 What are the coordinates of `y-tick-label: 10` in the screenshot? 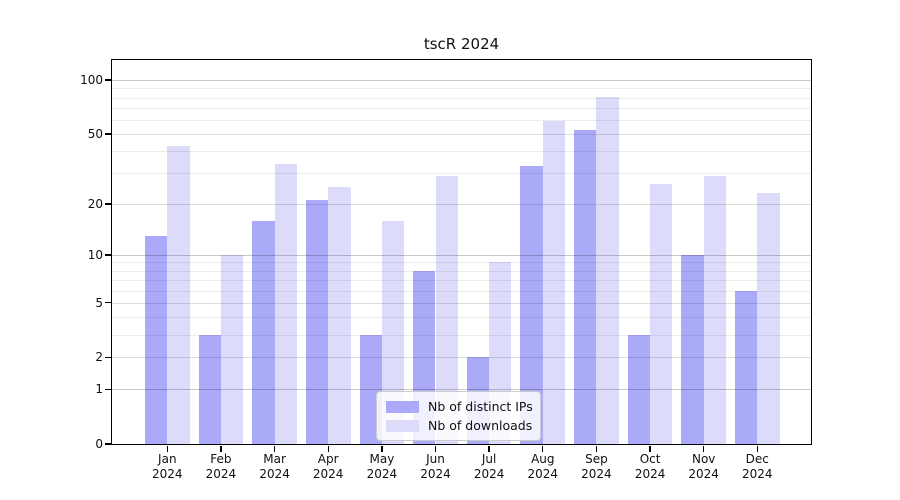 It's located at (95, 254).